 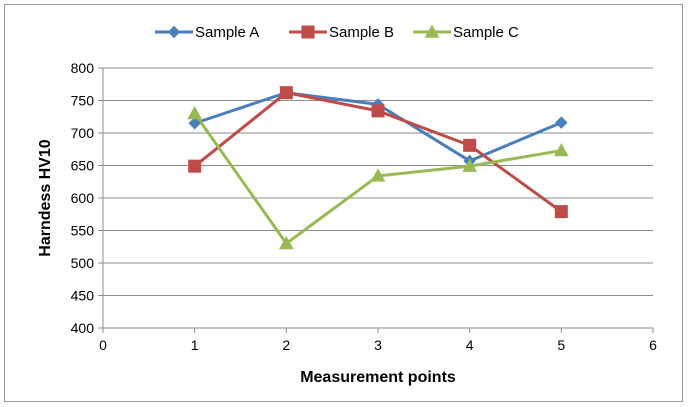 What do you see at coordinates (486, 32) in the screenshot?
I see `legend-label: Sample C` at bounding box center [486, 32].